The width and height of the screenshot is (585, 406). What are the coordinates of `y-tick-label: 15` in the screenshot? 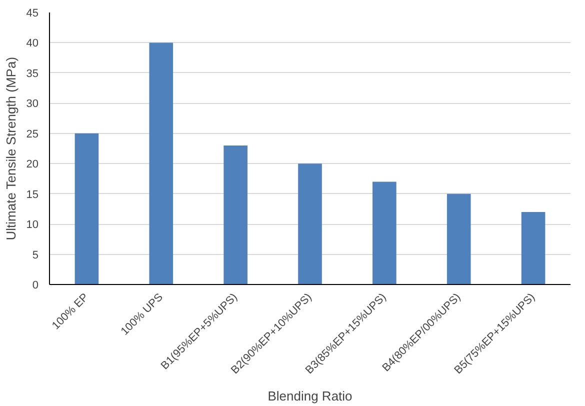 It's located at (32, 194).